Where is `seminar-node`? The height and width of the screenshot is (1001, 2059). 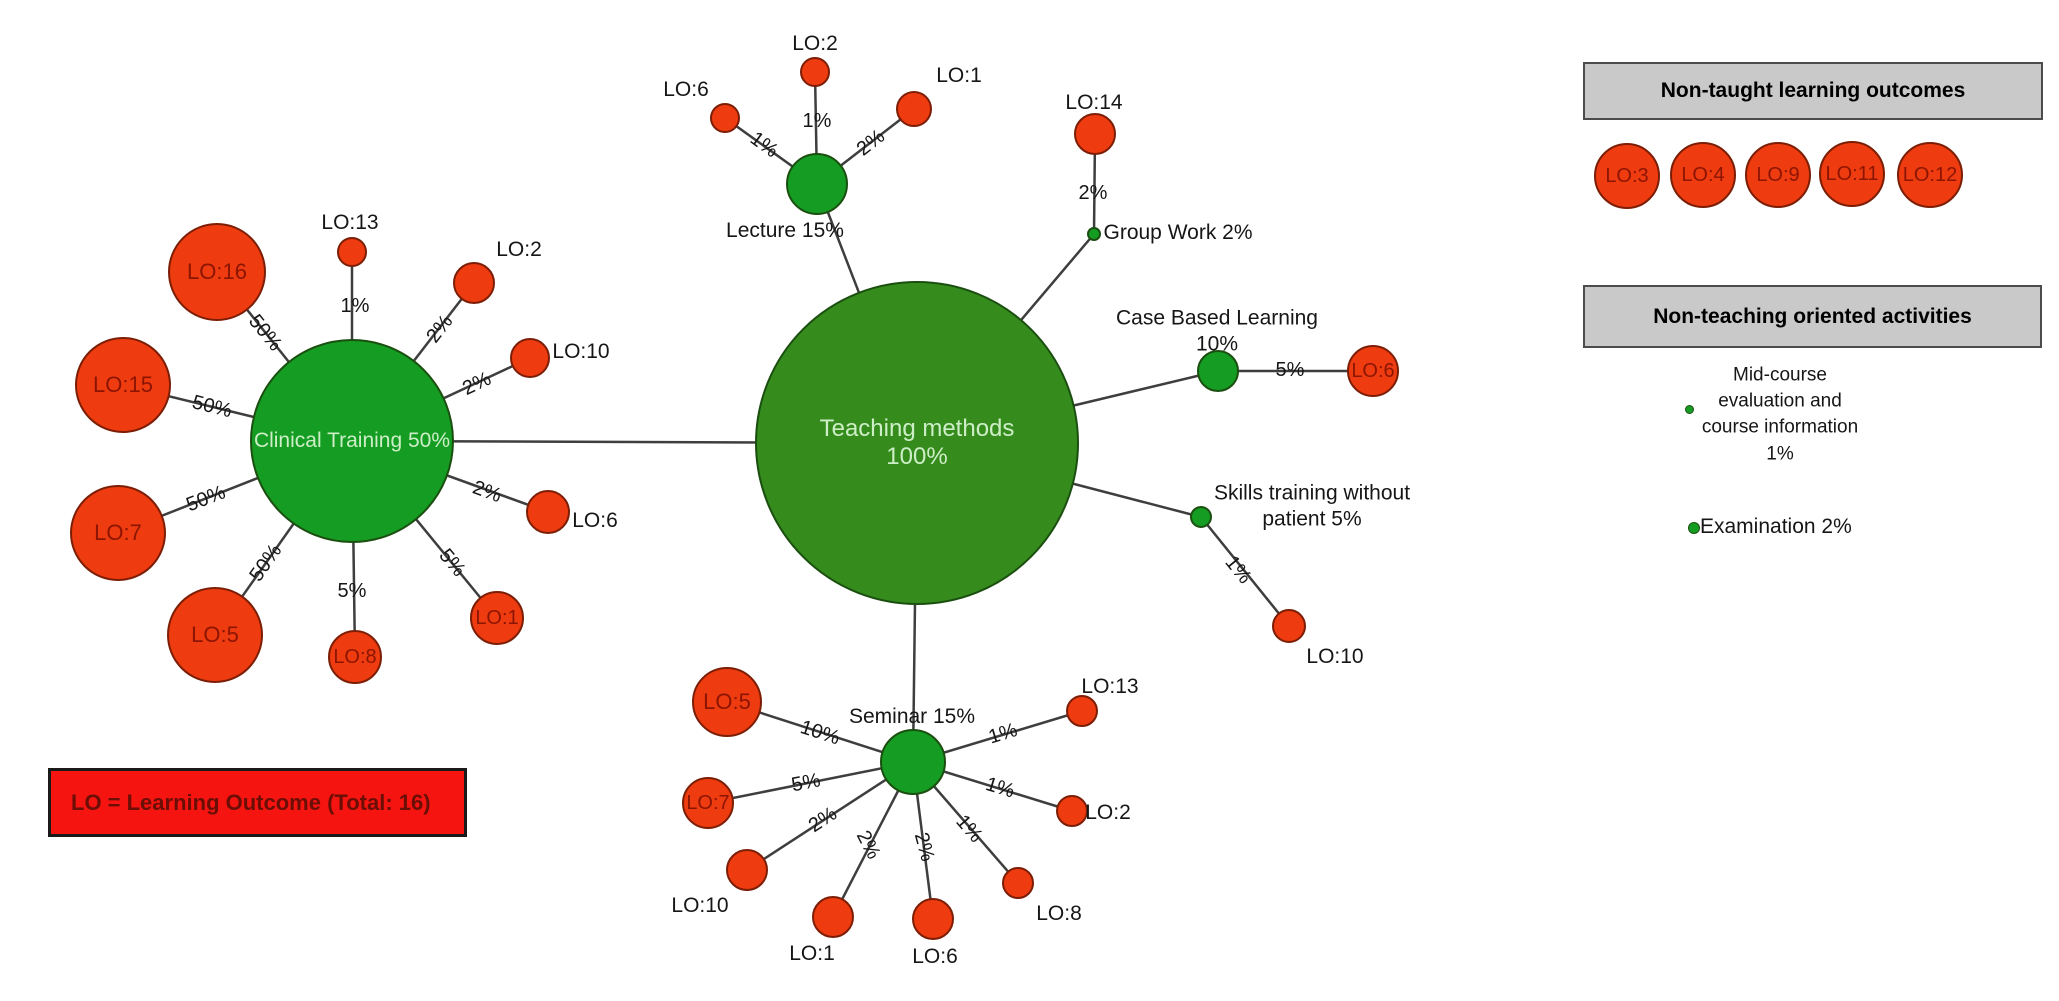 seminar-node is located at coordinates (913, 762).